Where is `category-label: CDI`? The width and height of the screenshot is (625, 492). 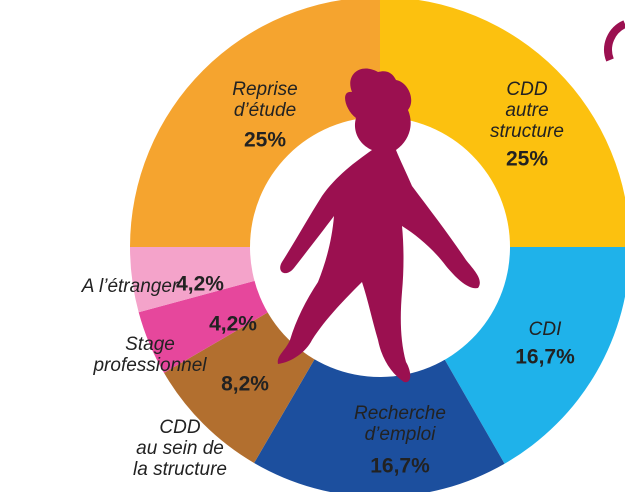 category-label: CDI is located at coordinates (545, 329).